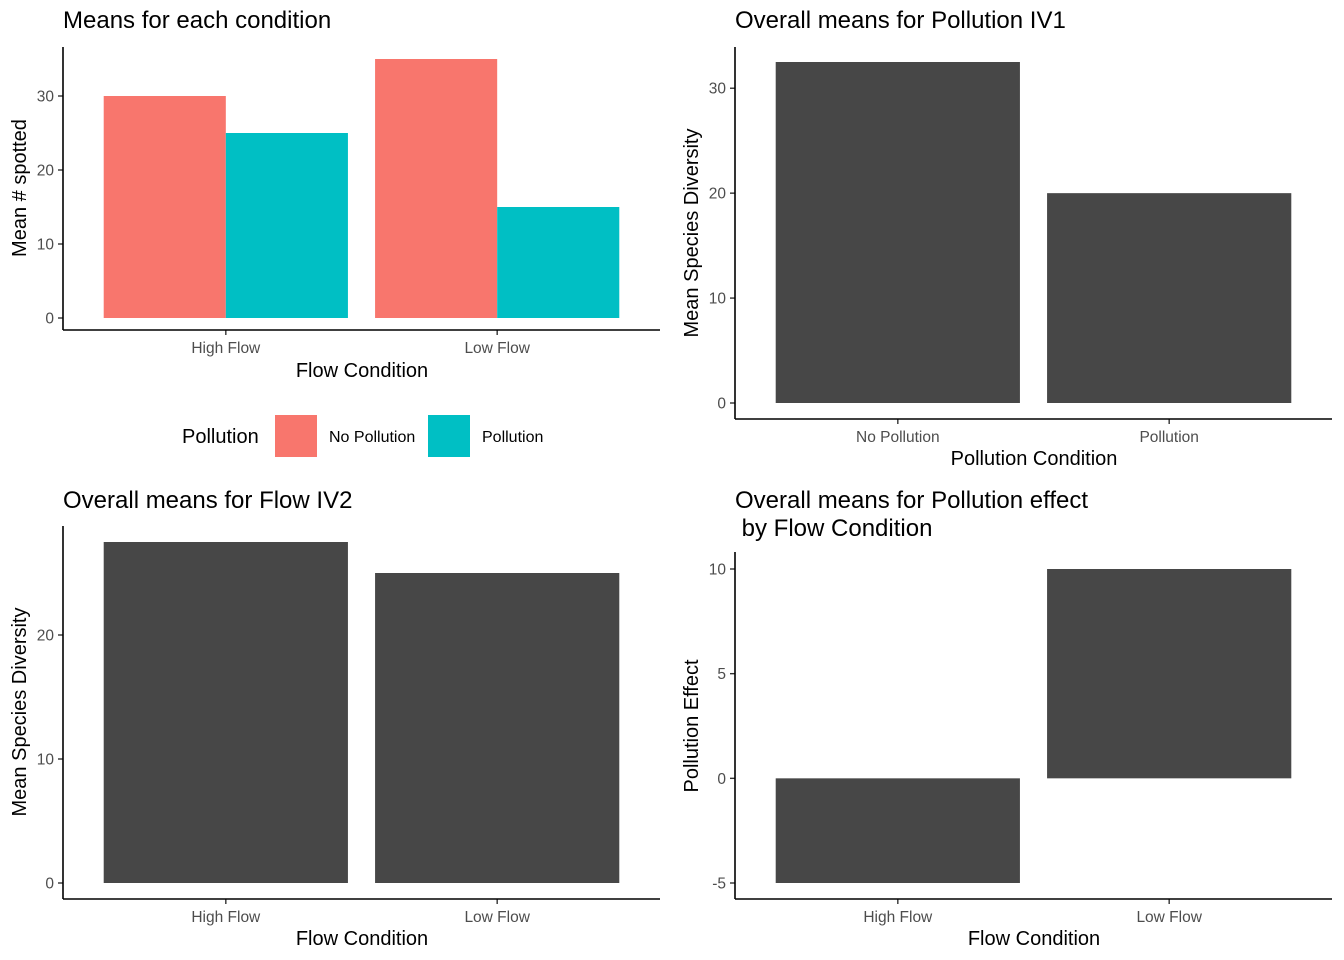 This screenshot has height=960, width=1344. Describe the element at coordinates (197, 20) in the screenshot. I see `panel1-title: Means for each condition` at that location.